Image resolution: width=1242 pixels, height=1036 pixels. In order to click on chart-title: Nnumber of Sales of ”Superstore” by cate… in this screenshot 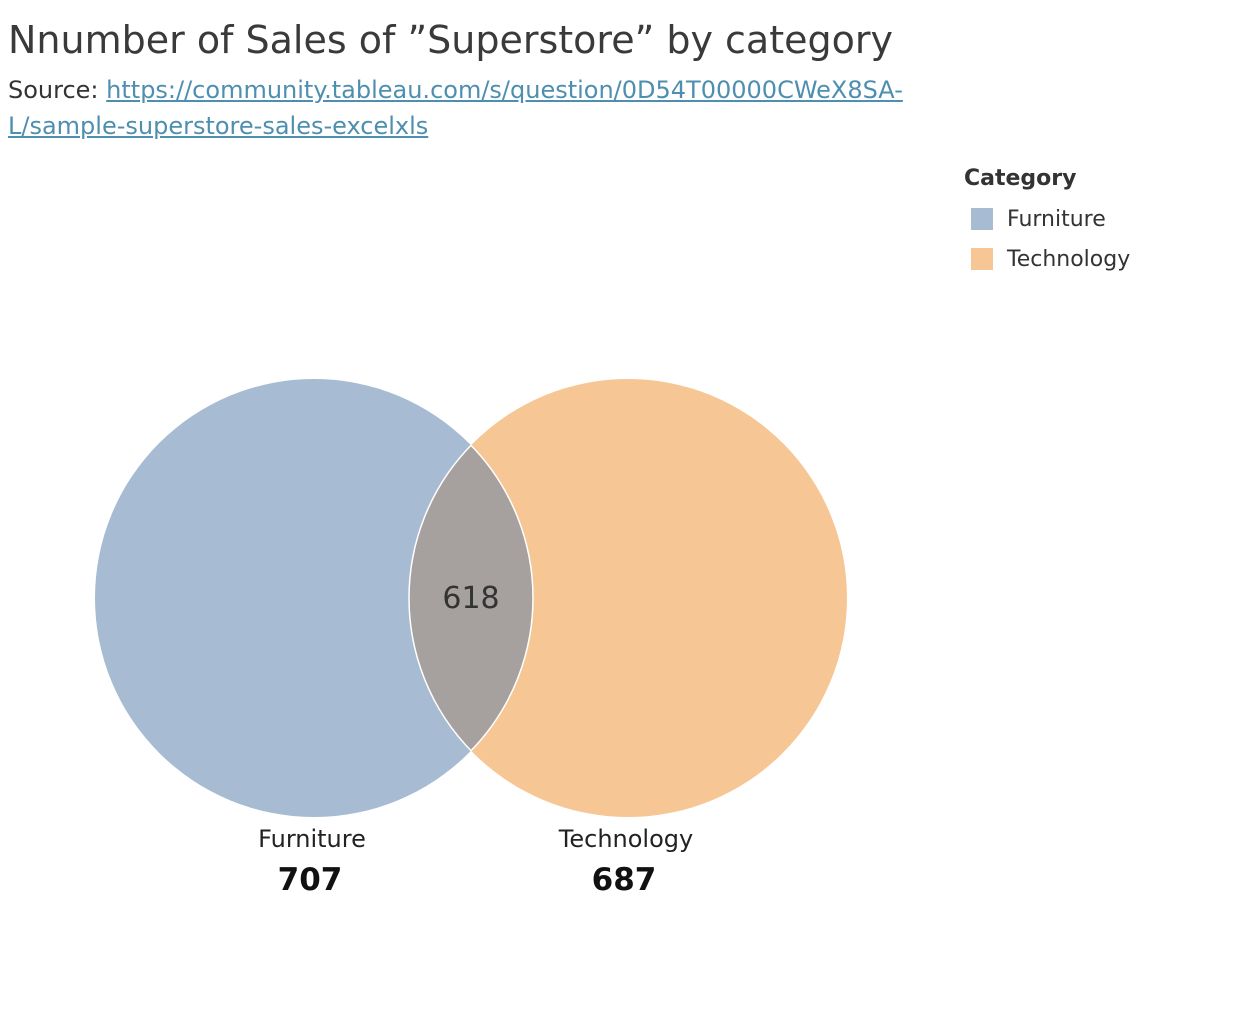, I will do `click(450, 40)`.